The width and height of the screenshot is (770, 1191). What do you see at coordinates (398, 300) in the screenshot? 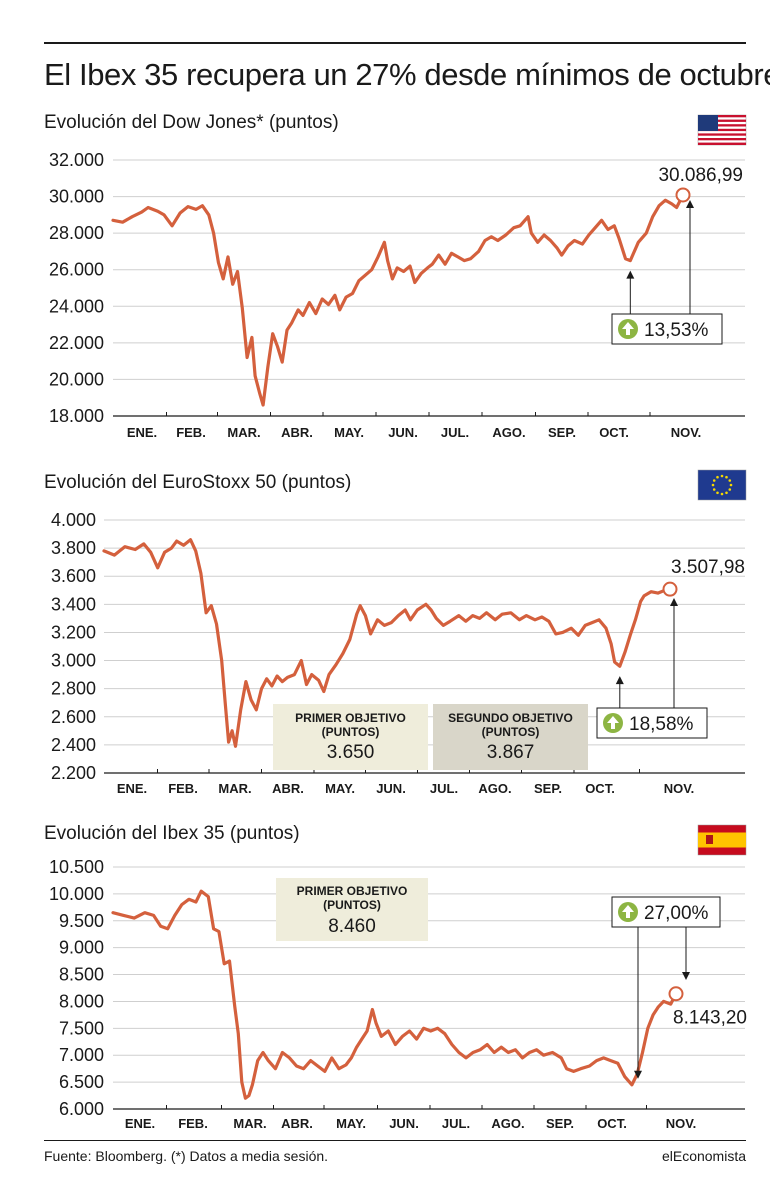
I see `series-line` at bounding box center [398, 300].